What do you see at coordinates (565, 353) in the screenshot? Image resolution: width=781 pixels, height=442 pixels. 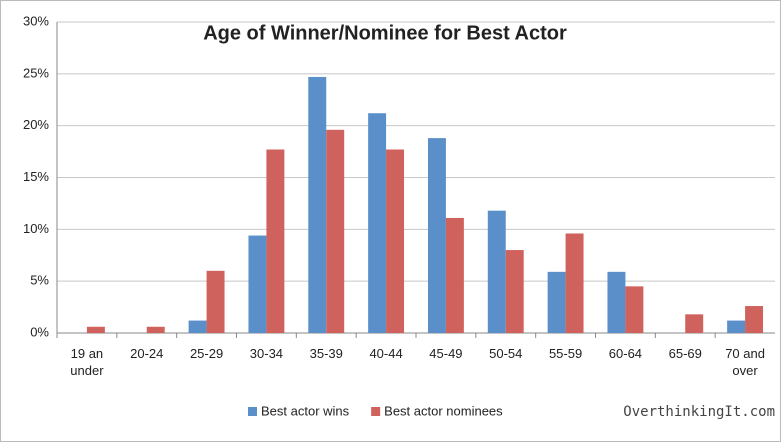 I see `x-tick-label: 55-59` at bounding box center [565, 353].